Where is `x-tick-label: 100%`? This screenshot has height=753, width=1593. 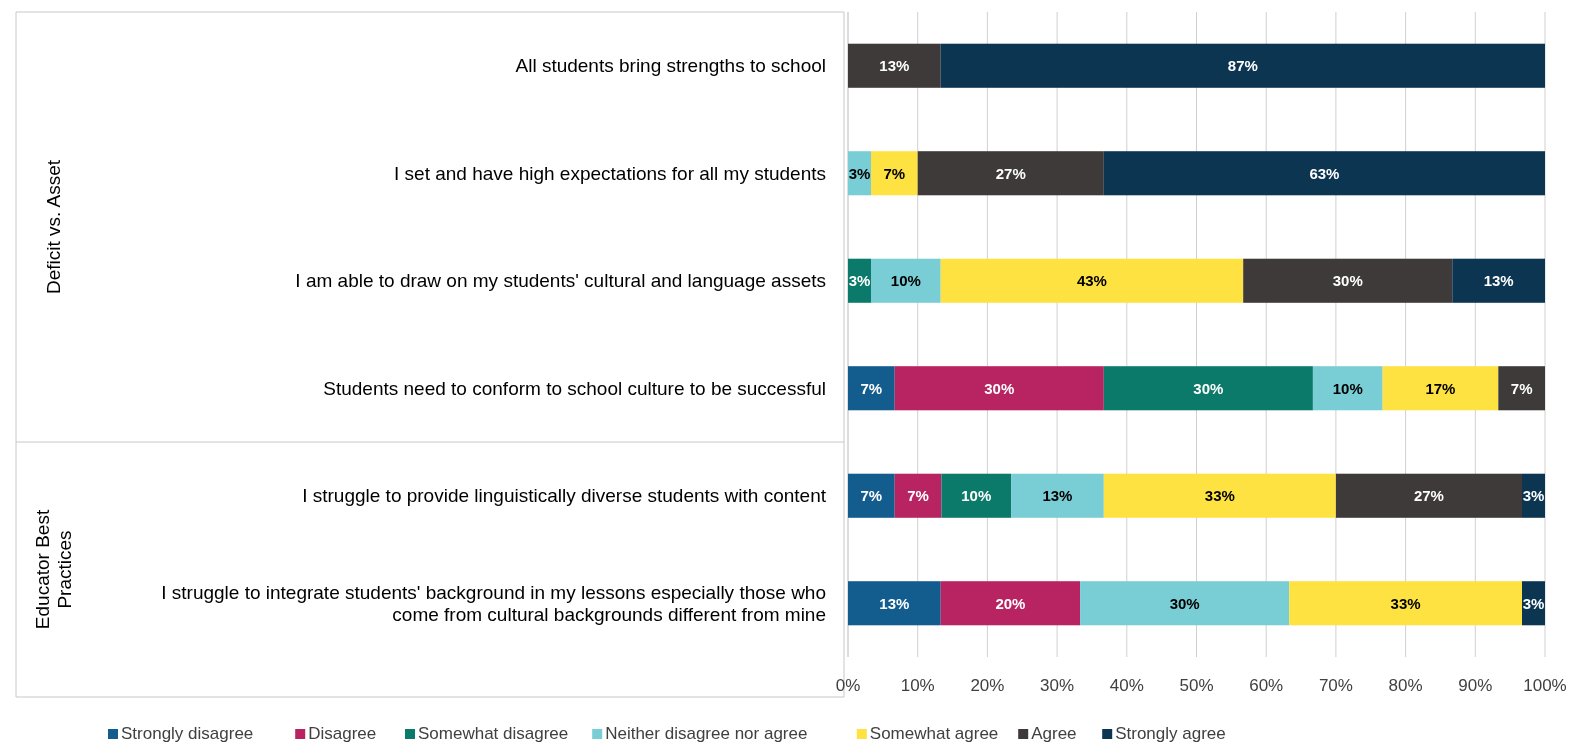 x-tick-label: 100% is located at coordinates (1545, 685).